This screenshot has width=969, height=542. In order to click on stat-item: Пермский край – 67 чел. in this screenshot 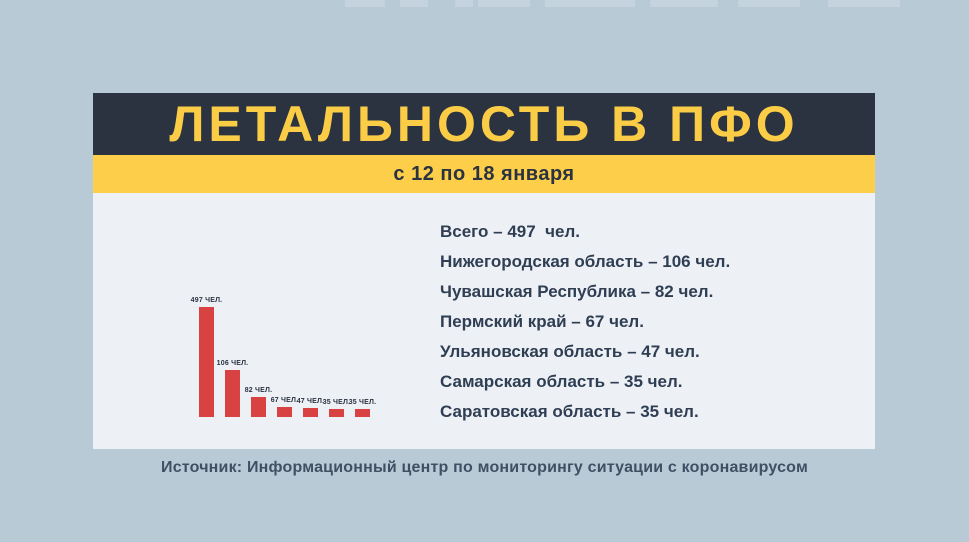, I will do `click(542, 321)`.